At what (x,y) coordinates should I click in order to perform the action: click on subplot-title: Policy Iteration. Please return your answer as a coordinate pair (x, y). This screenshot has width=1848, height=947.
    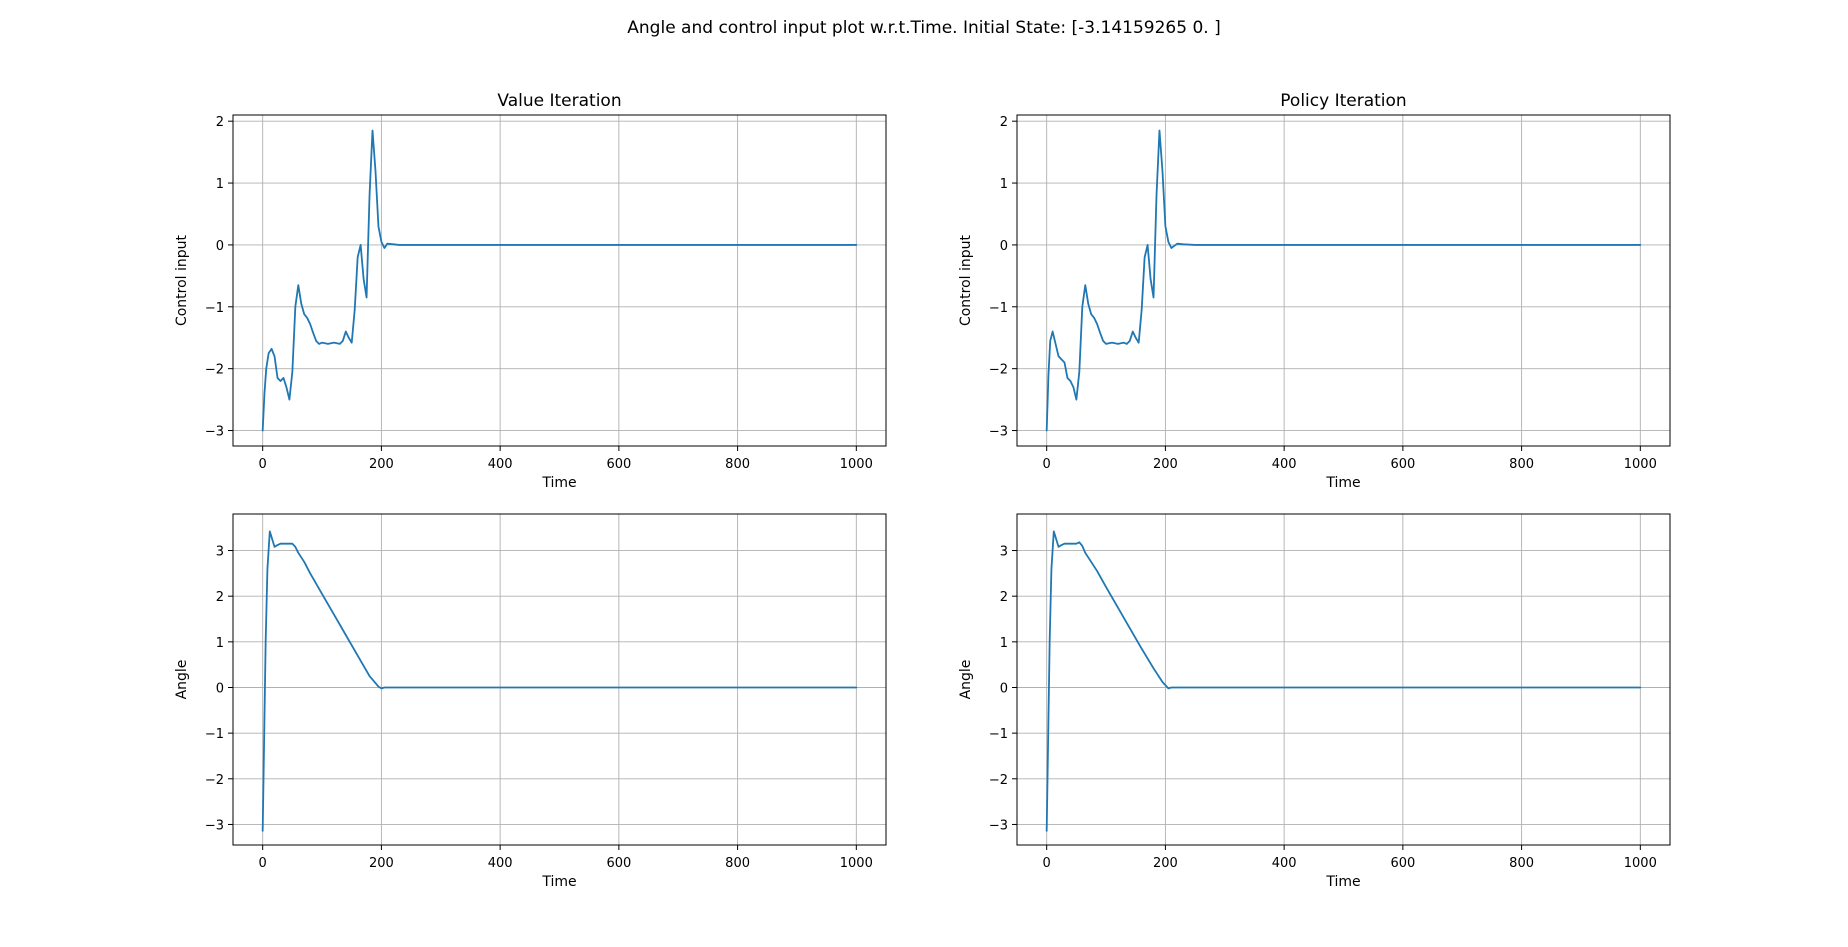
    Looking at the image, I should click on (1343, 101).